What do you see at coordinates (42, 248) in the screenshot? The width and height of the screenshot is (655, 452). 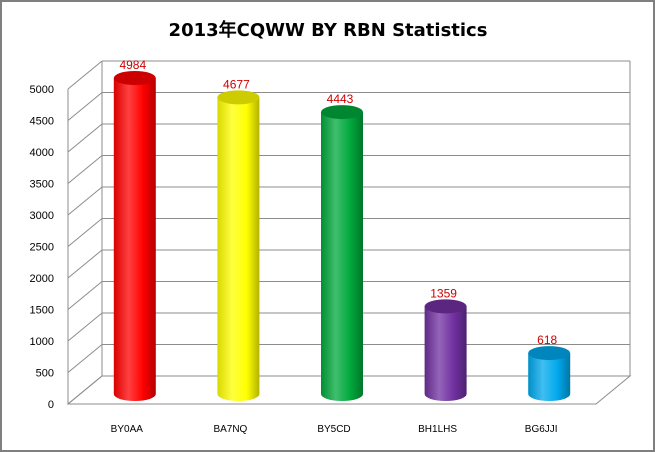 I see `y-tick-label: 2500` at bounding box center [42, 248].